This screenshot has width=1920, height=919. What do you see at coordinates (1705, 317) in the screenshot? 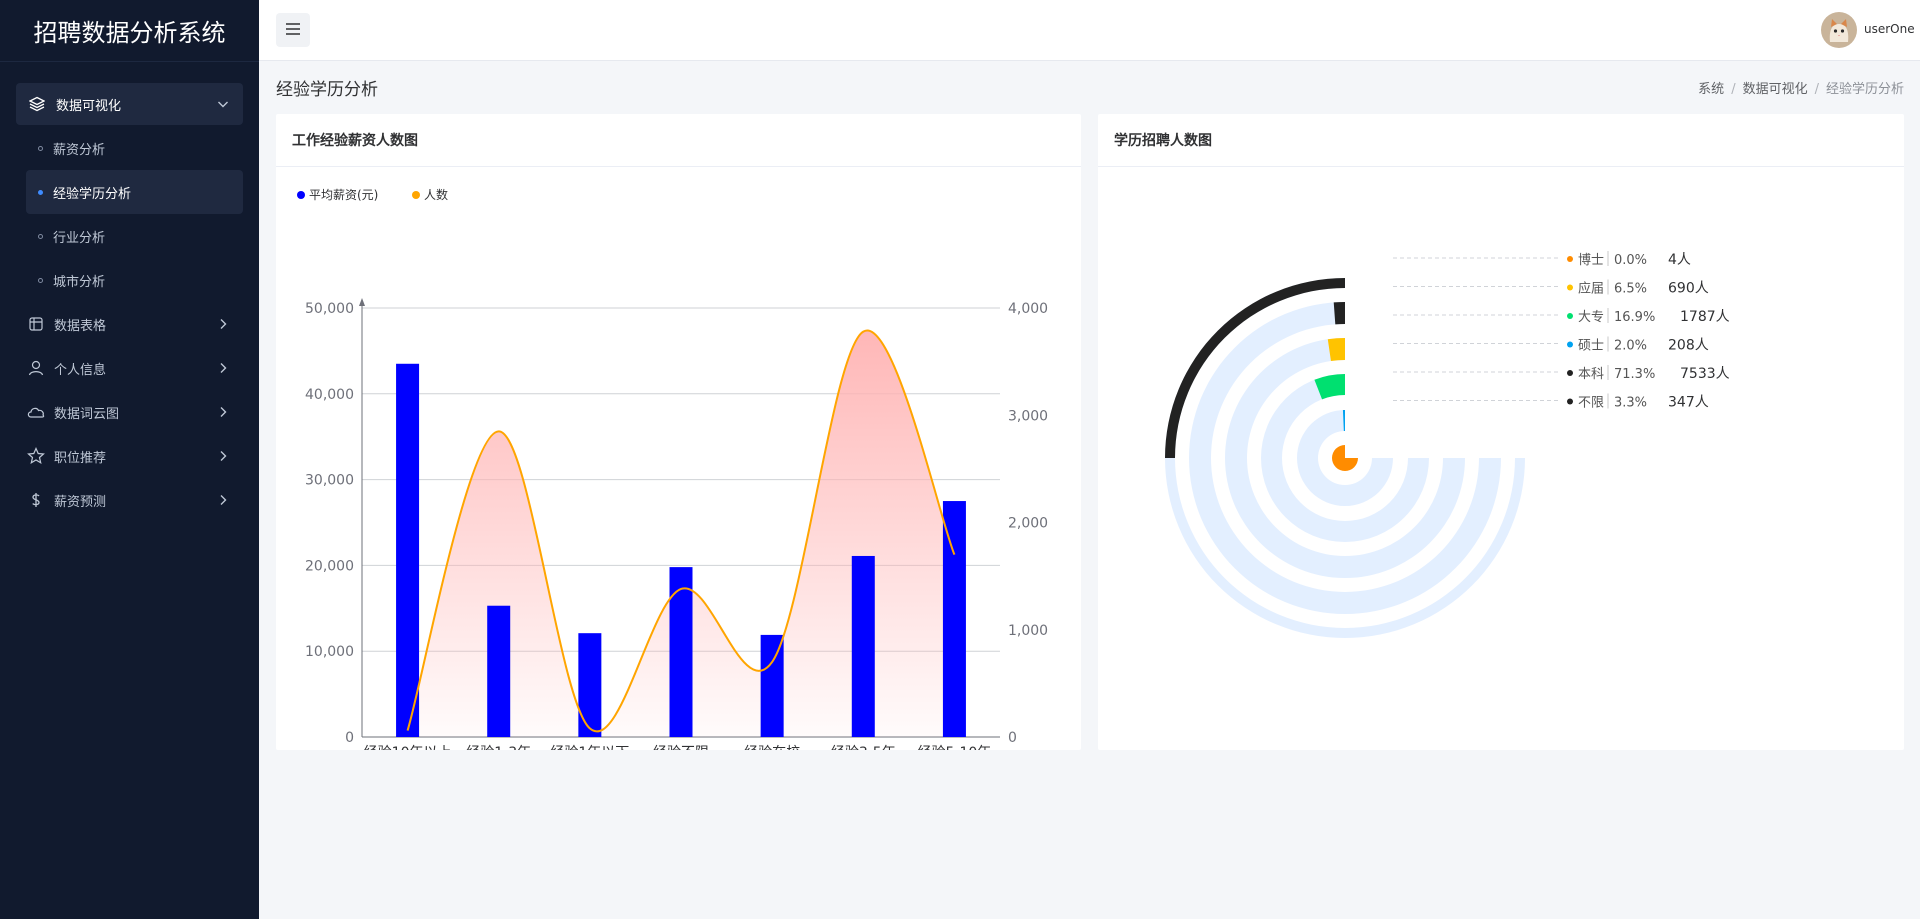
I see `legend-count: 1787人` at bounding box center [1705, 317].